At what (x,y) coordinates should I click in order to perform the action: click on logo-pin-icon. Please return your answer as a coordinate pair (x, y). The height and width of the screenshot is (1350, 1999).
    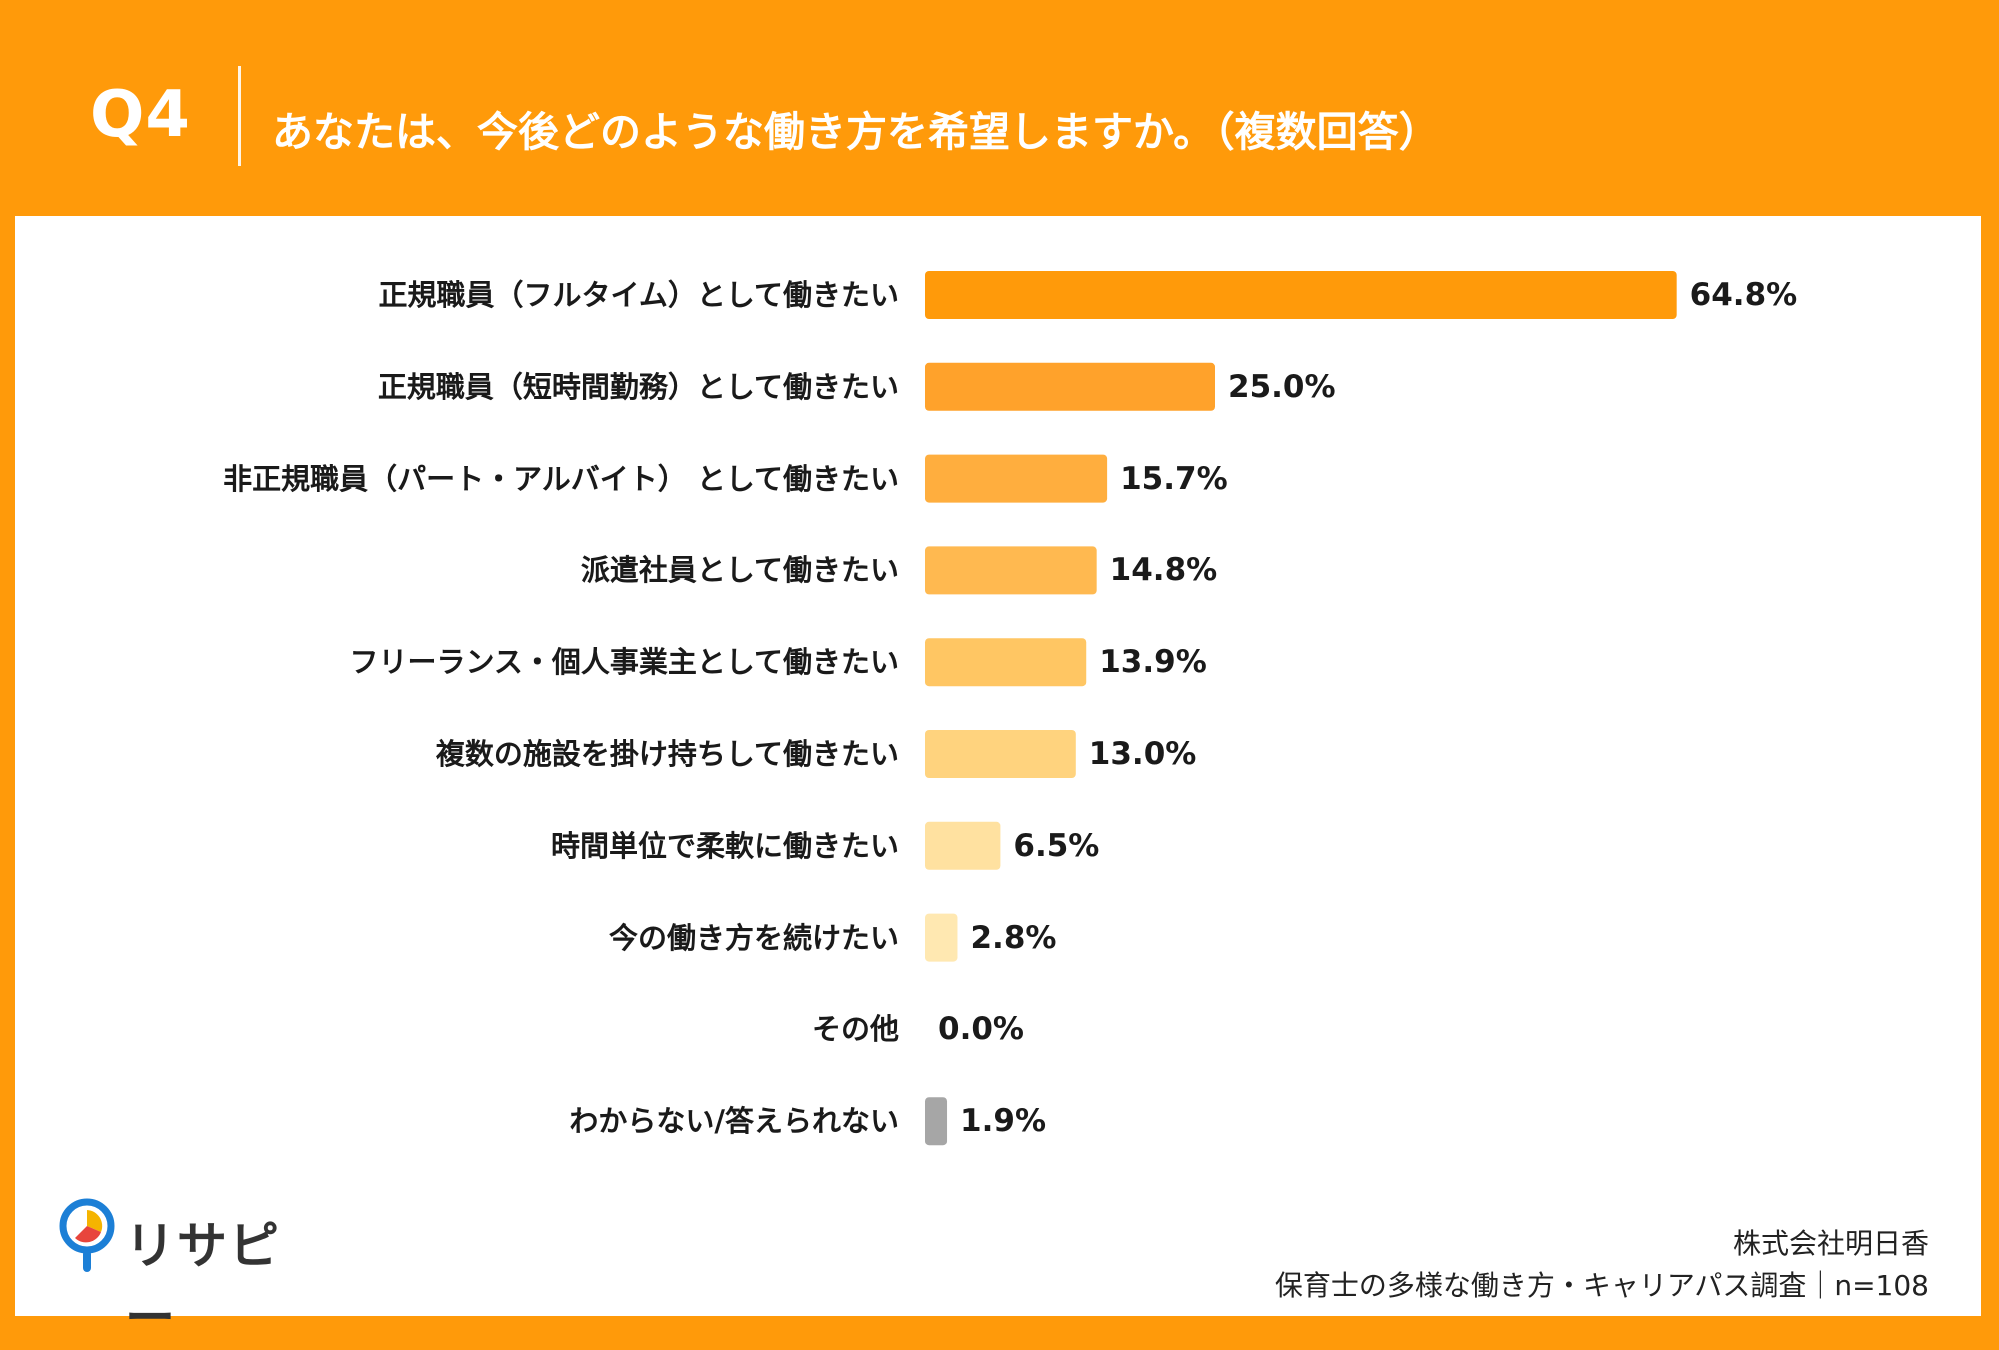
    Looking at the image, I should click on (87, 1235).